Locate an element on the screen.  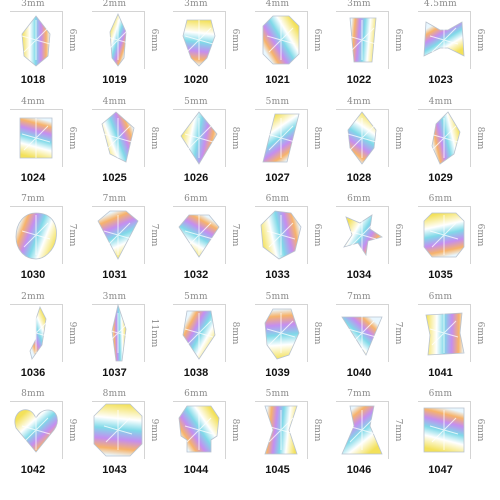
rhinestone-cushion-large-icon is located at coordinates (118, 430).